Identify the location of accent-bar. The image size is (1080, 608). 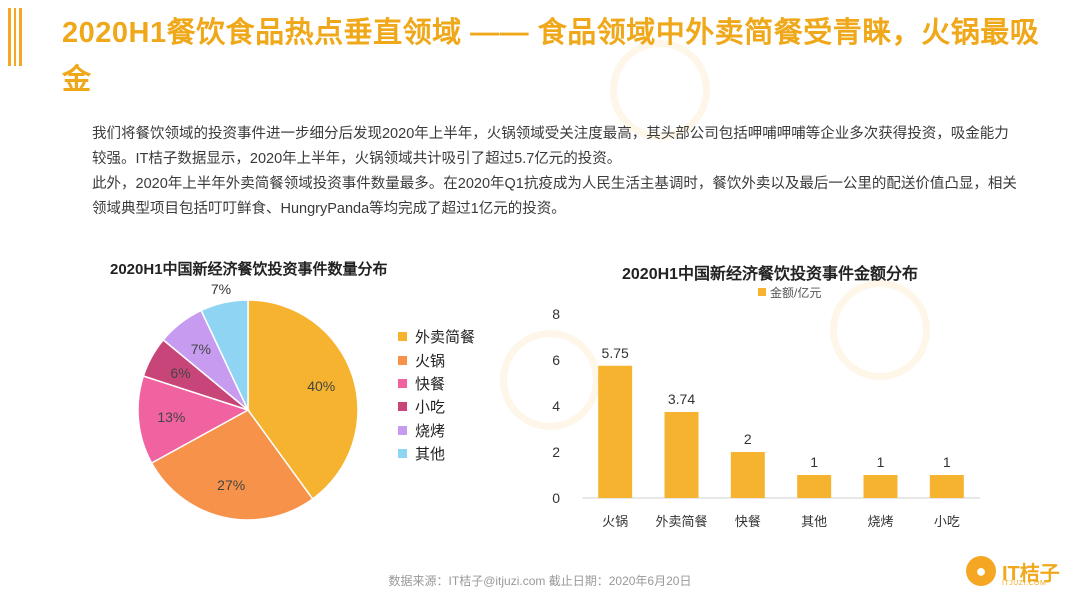
(15, 37).